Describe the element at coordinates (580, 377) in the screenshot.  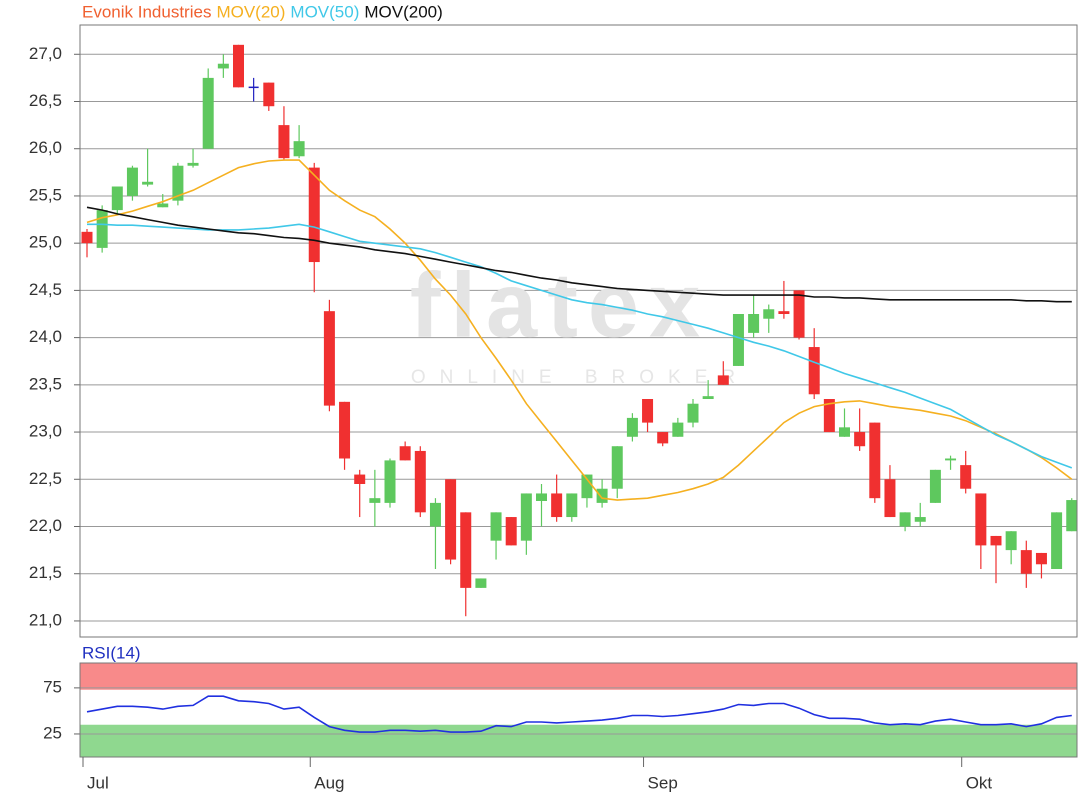
I see `watermark-sub: ONLINE BROKER` at that location.